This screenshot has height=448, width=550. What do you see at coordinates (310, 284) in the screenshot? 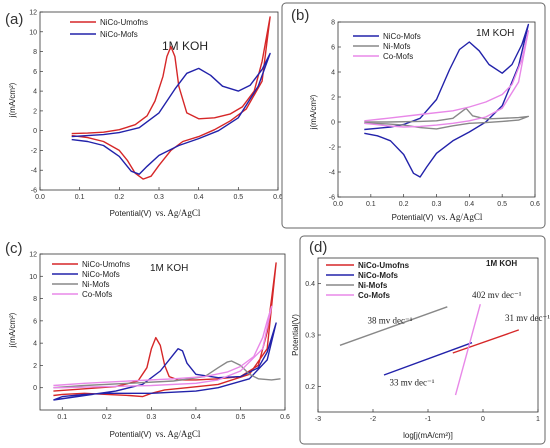
I see `y-tick-label: 0.4` at bounding box center [310, 284].